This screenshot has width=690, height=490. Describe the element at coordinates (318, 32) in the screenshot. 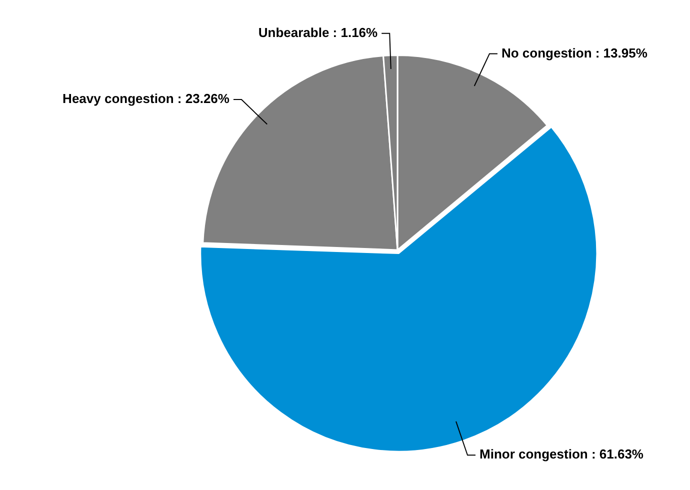

I see `slice-label: Unbearable : 1.16%` at that location.